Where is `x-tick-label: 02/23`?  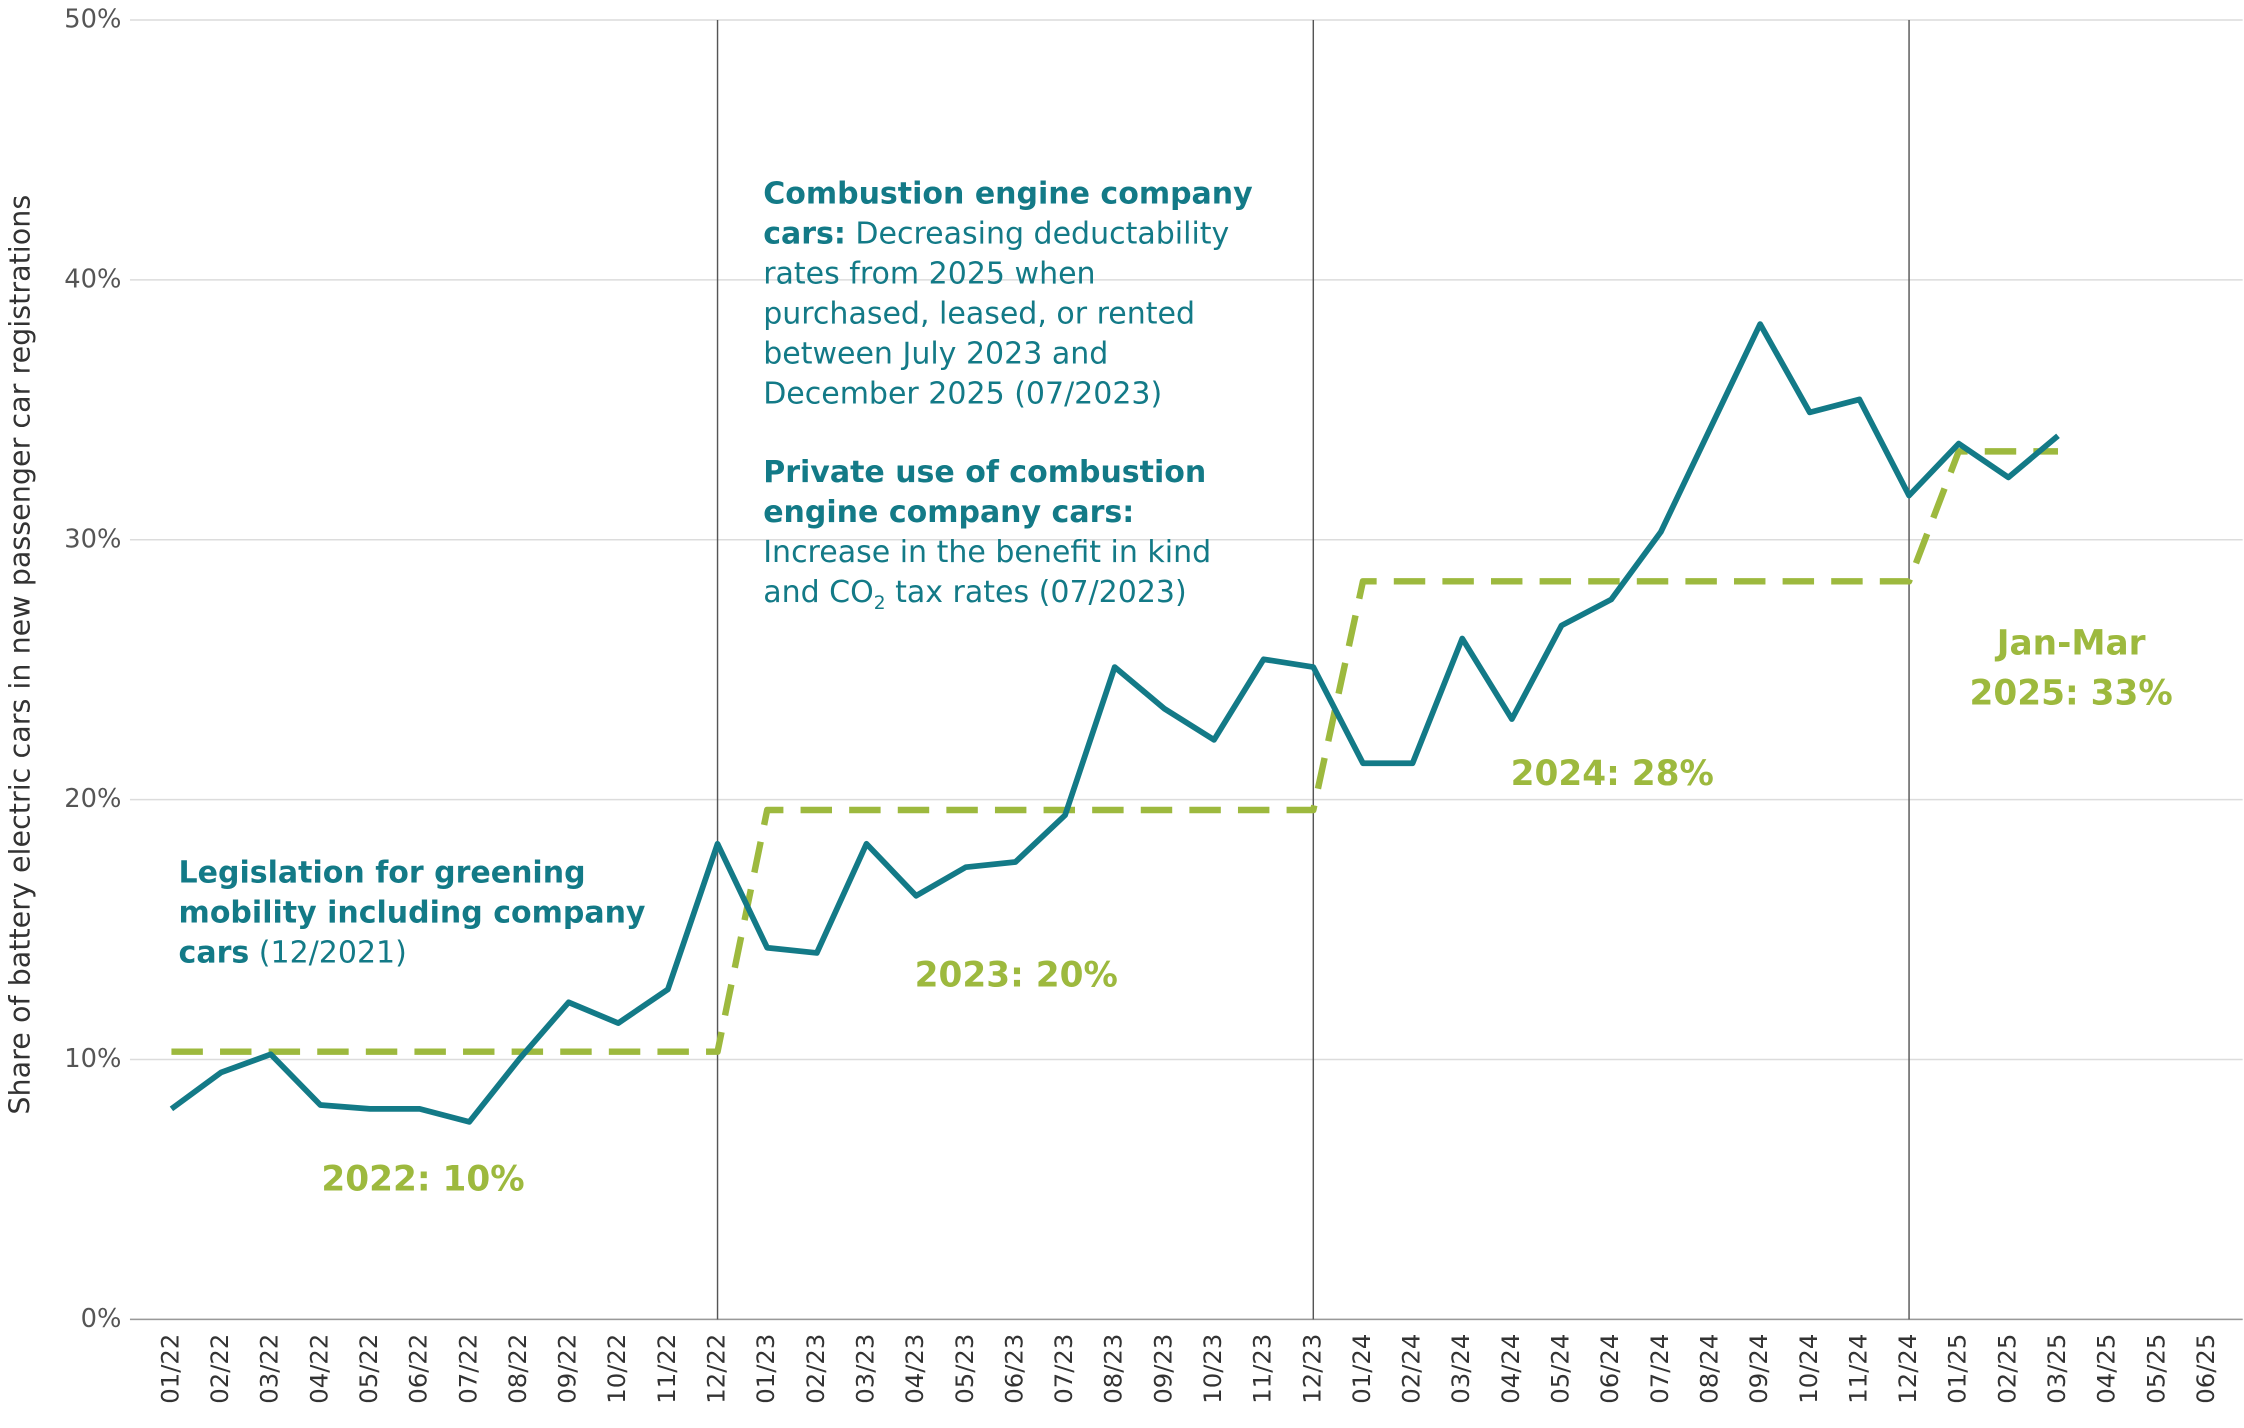 x-tick-label: 02/23 is located at coordinates (815, 1369).